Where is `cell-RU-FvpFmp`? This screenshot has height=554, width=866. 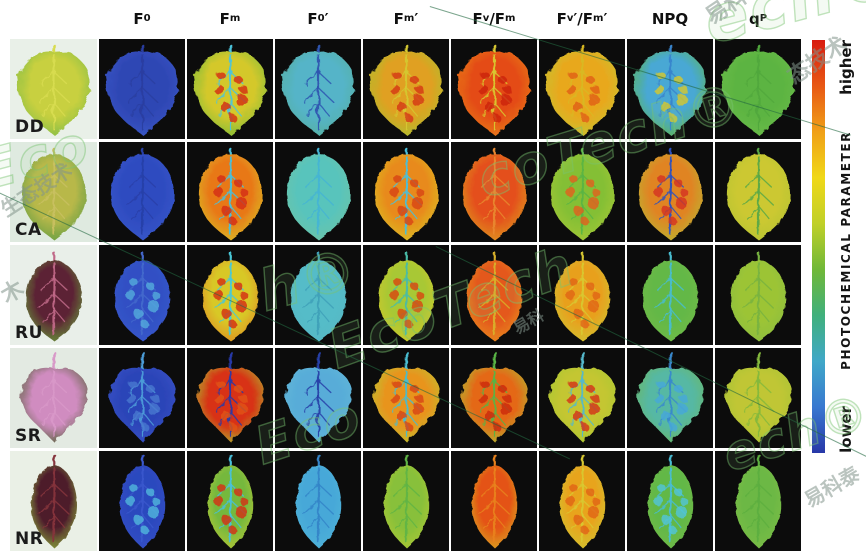 cell-RU-FvpFmp is located at coordinates (582, 295).